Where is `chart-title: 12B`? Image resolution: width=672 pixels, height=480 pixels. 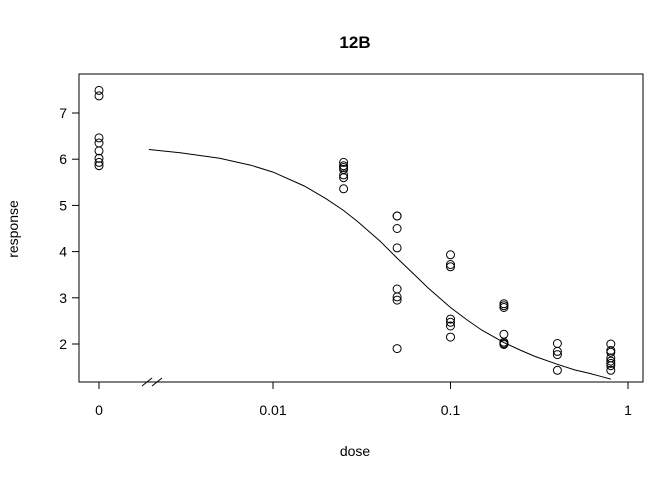 chart-title: 12B is located at coordinates (354, 42).